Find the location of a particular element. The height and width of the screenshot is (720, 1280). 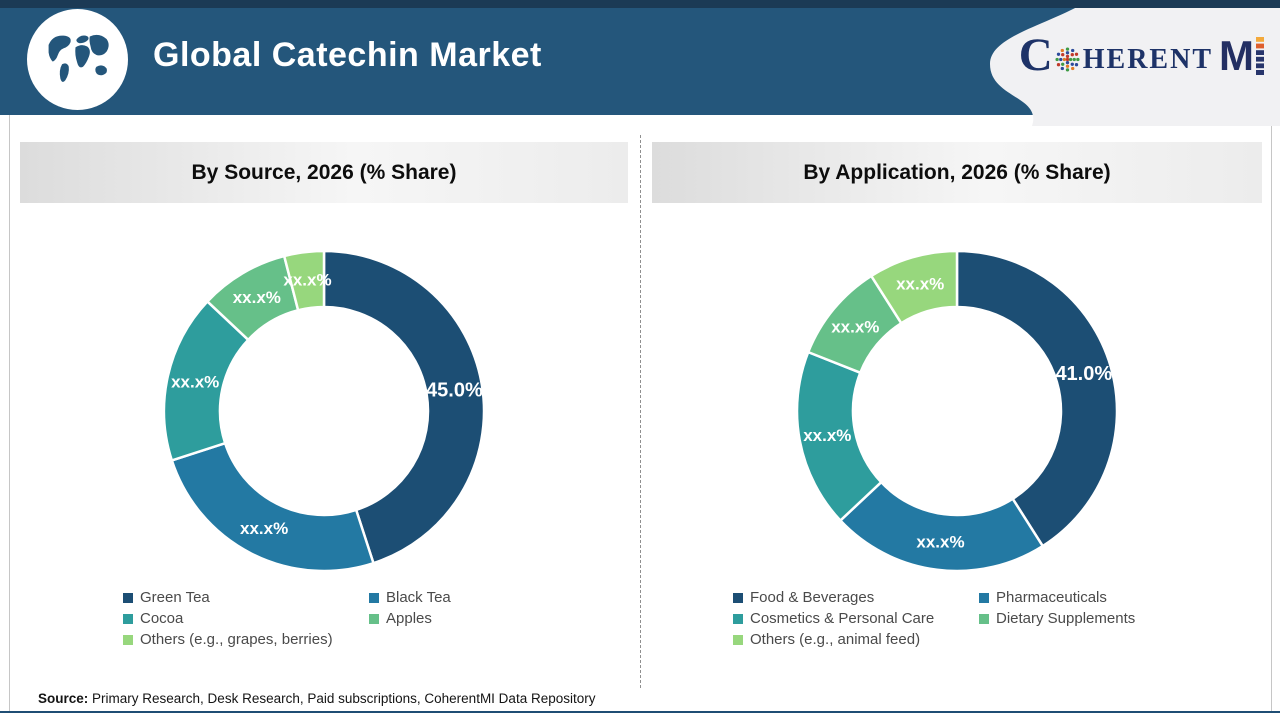

legend-label: Others (e.g., grapes, berries) is located at coordinates (236, 639).